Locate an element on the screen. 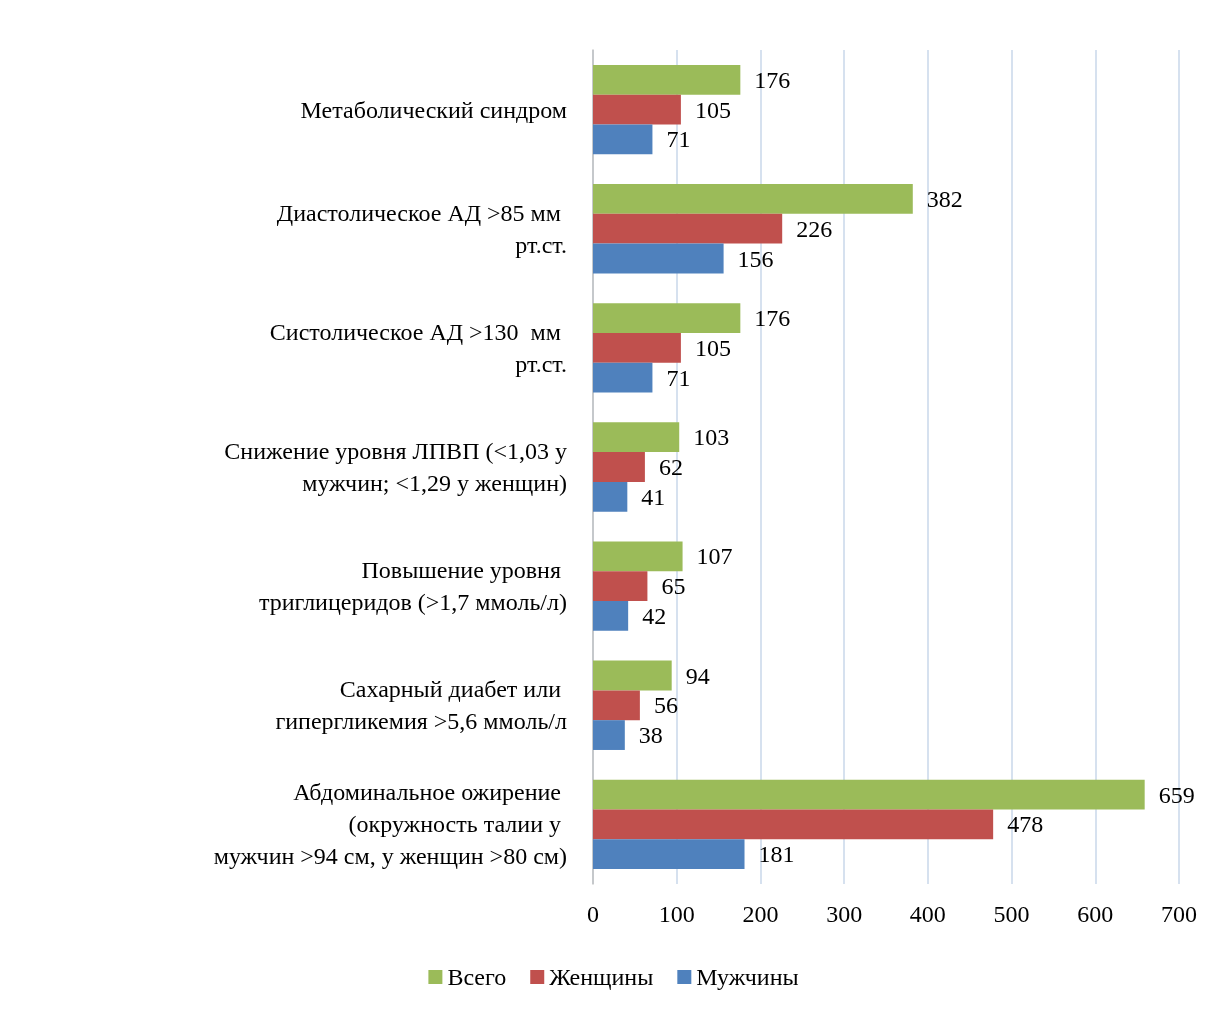 This screenshot has height=1012, width=1227. legend-label: Женщины is located at coordinates (601, 977).